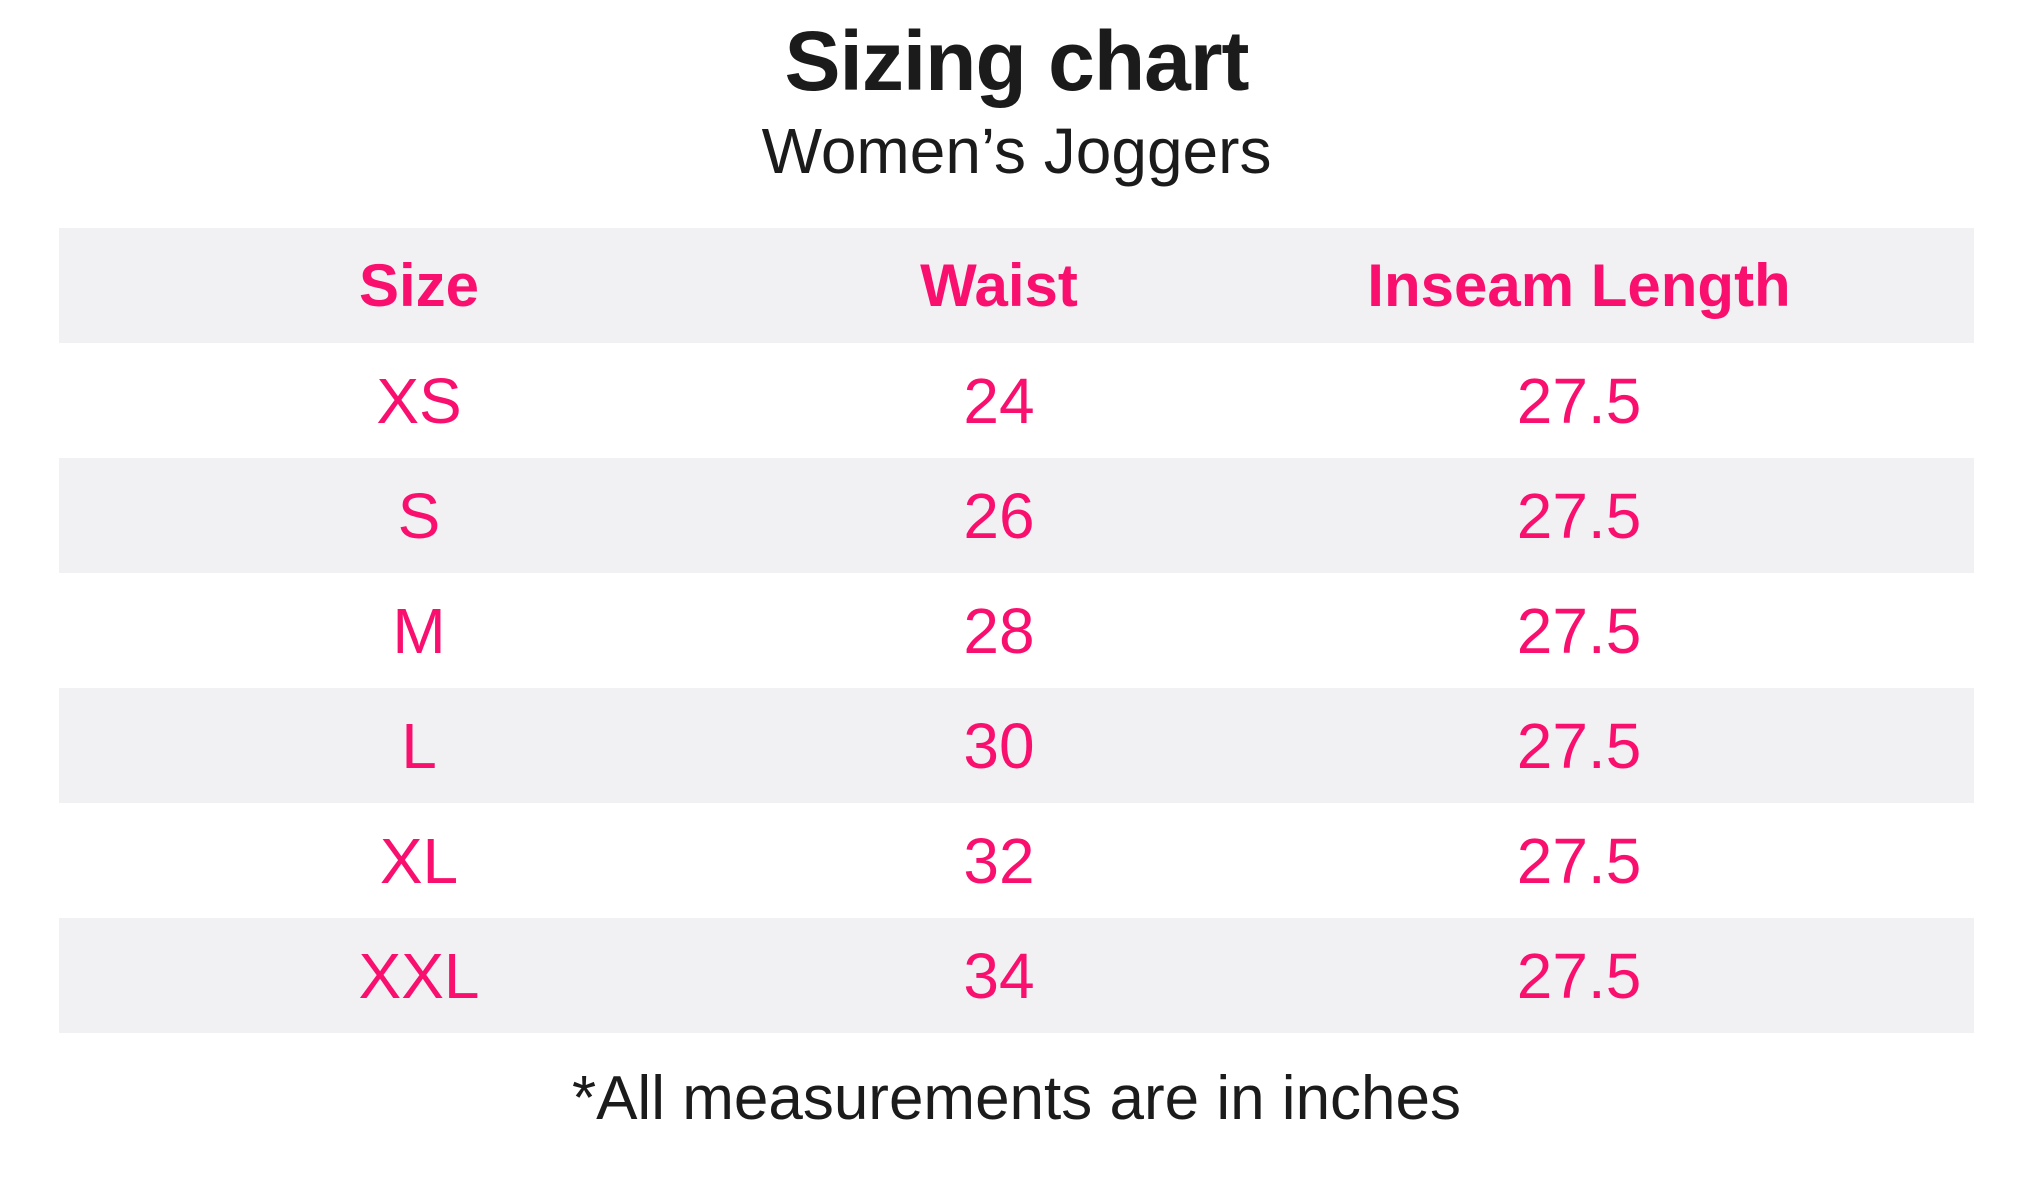 Image resolution: width=2033 pixels, height=1192 pixels. I want to click on table-row-s: S 26 27.5, so click(1016, 516).